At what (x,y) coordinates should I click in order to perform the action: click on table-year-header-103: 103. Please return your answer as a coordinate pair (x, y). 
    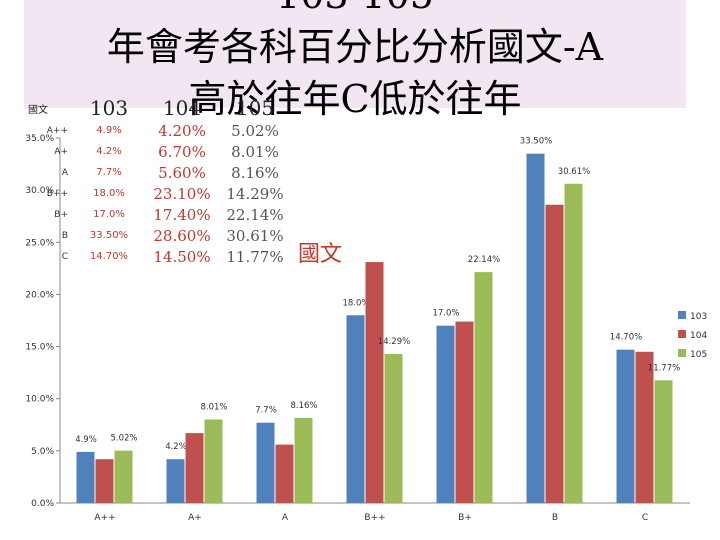
    Looking at the image, I should click on (109, 108).